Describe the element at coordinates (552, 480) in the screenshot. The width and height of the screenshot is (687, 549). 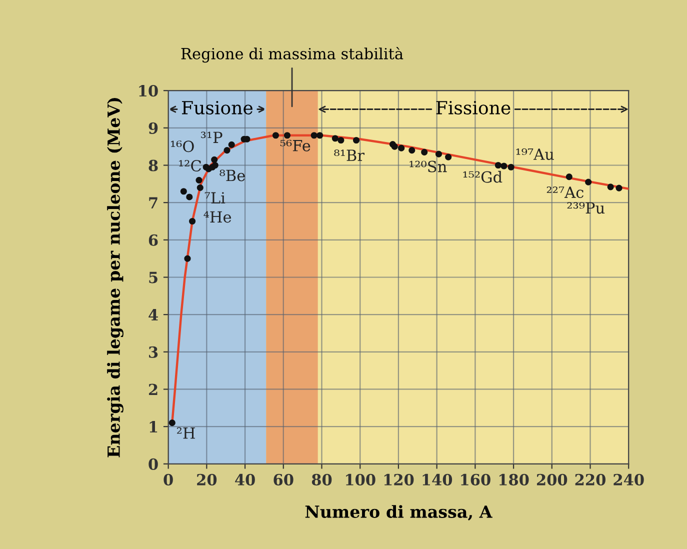
I see `x-tick-label: 200` at that location.